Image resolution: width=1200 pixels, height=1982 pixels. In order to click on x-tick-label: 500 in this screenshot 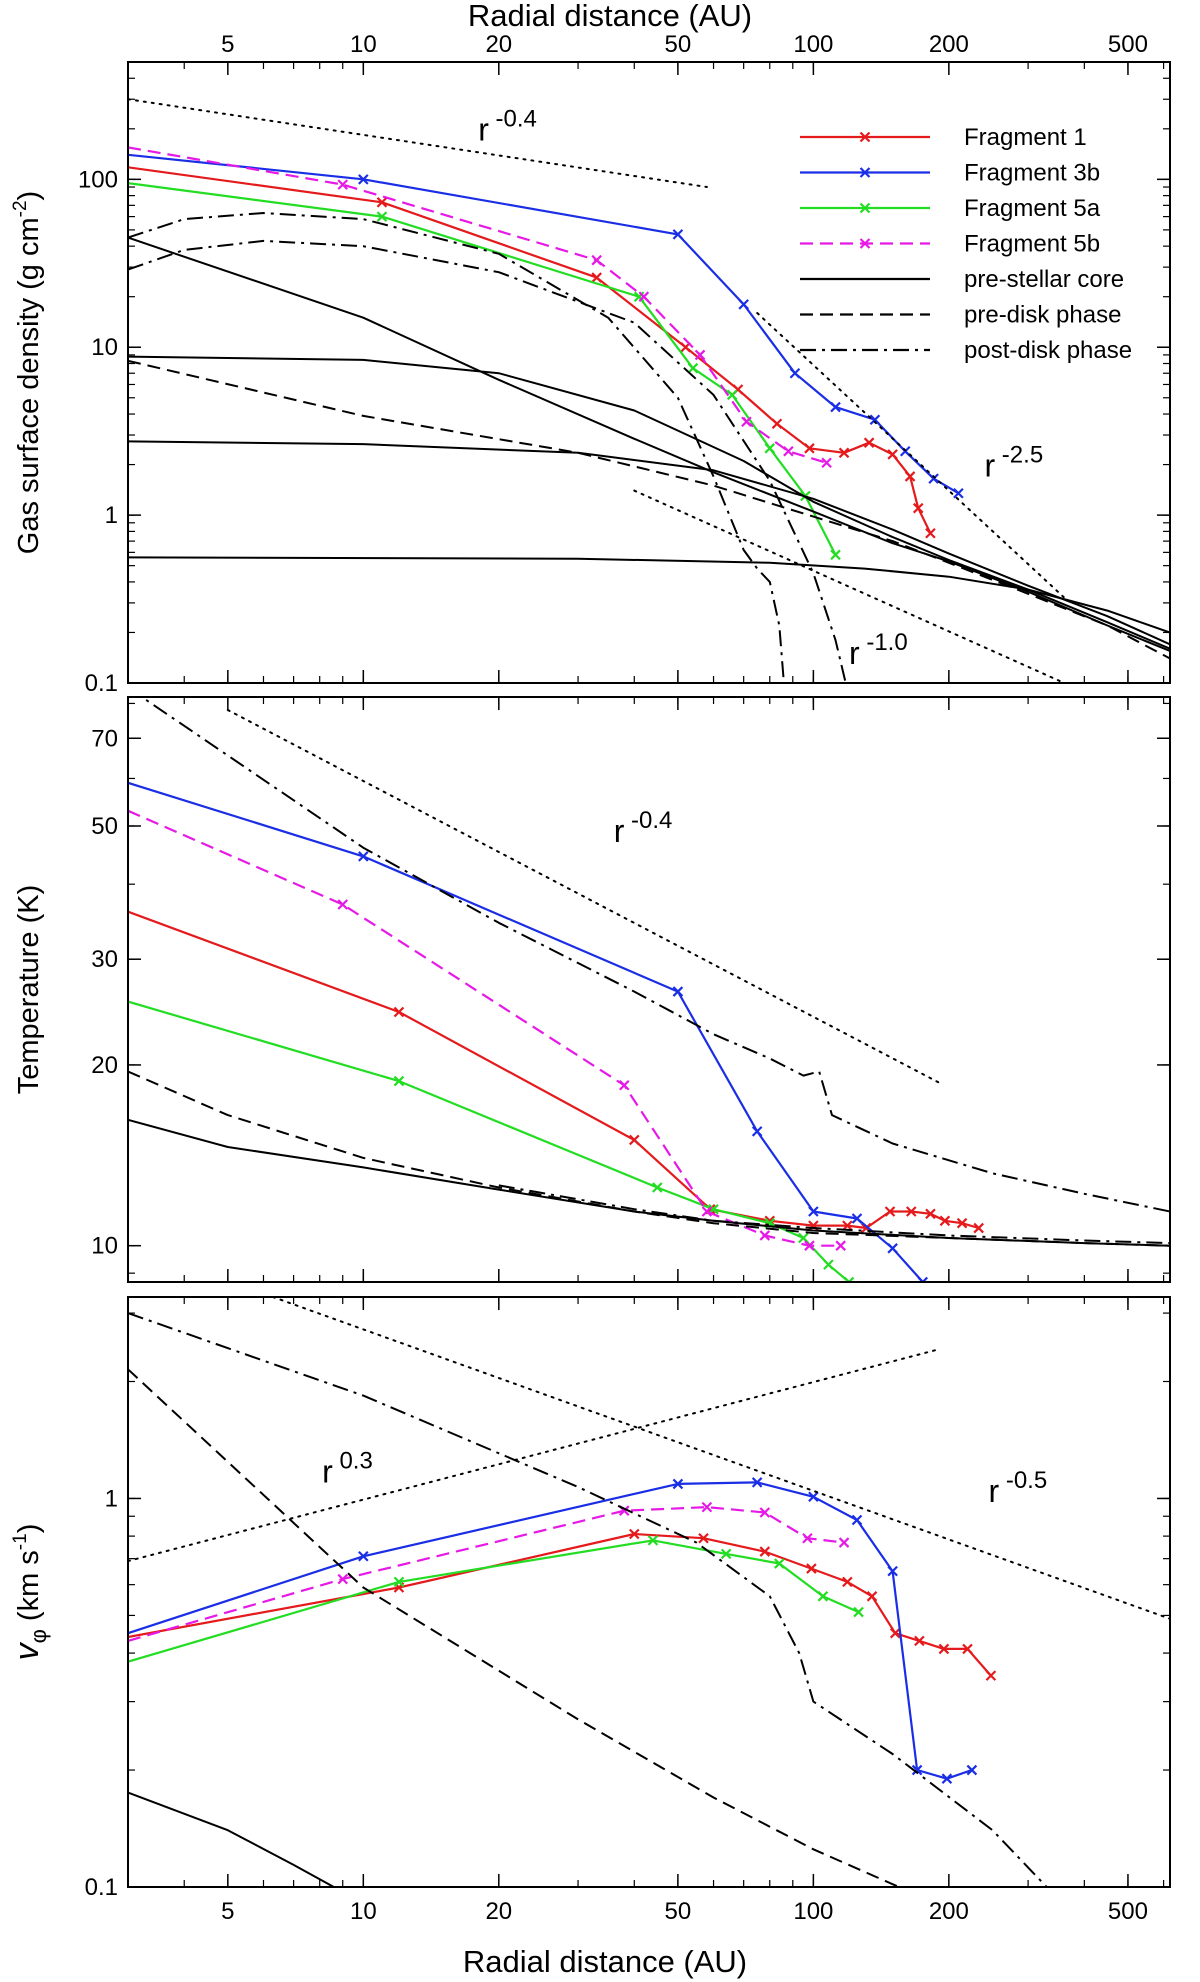, I will do `click(1128, 1911)`.